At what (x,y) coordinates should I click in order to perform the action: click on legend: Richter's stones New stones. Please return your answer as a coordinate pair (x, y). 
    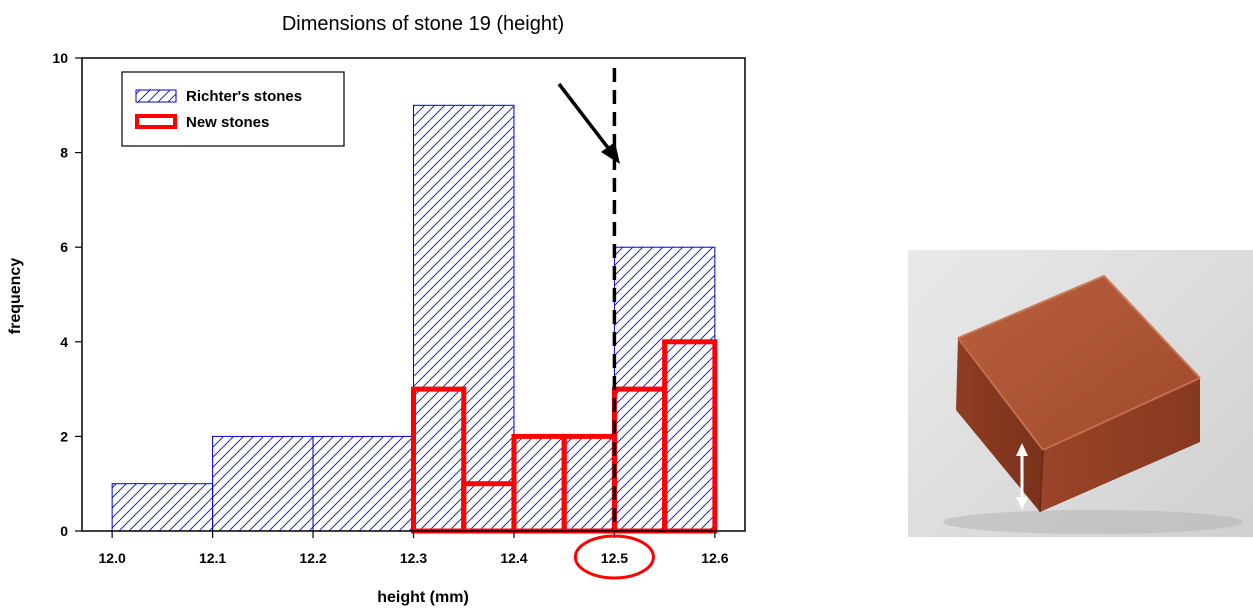
    Looking at the image, I should click on (233, 109).